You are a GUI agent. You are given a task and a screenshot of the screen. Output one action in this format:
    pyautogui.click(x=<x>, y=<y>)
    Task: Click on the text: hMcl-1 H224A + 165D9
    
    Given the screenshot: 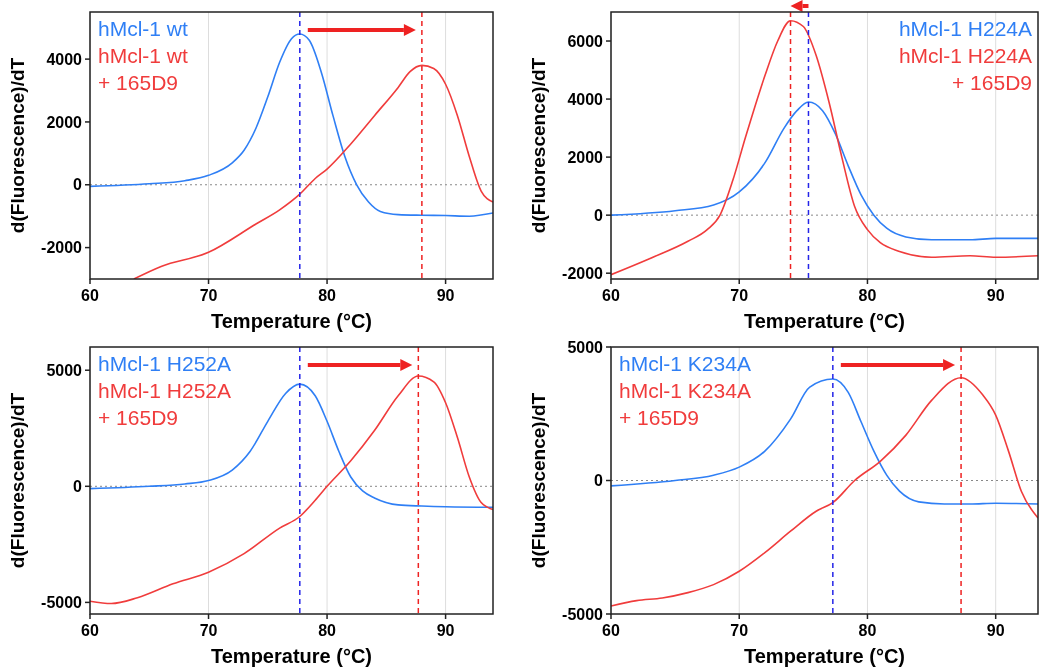 What is the action you would take?
    pyautogui.click(x=965, y=69)
    